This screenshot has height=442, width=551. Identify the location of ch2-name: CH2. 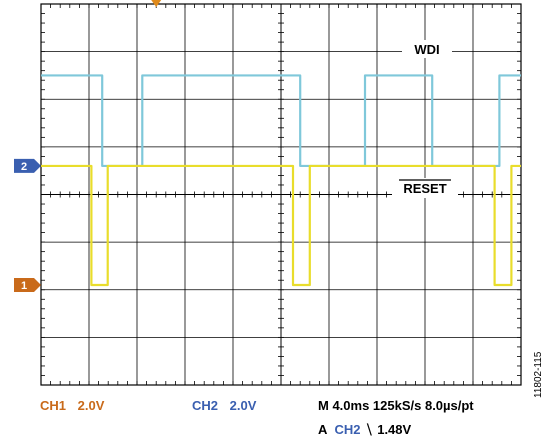
(205, 405).